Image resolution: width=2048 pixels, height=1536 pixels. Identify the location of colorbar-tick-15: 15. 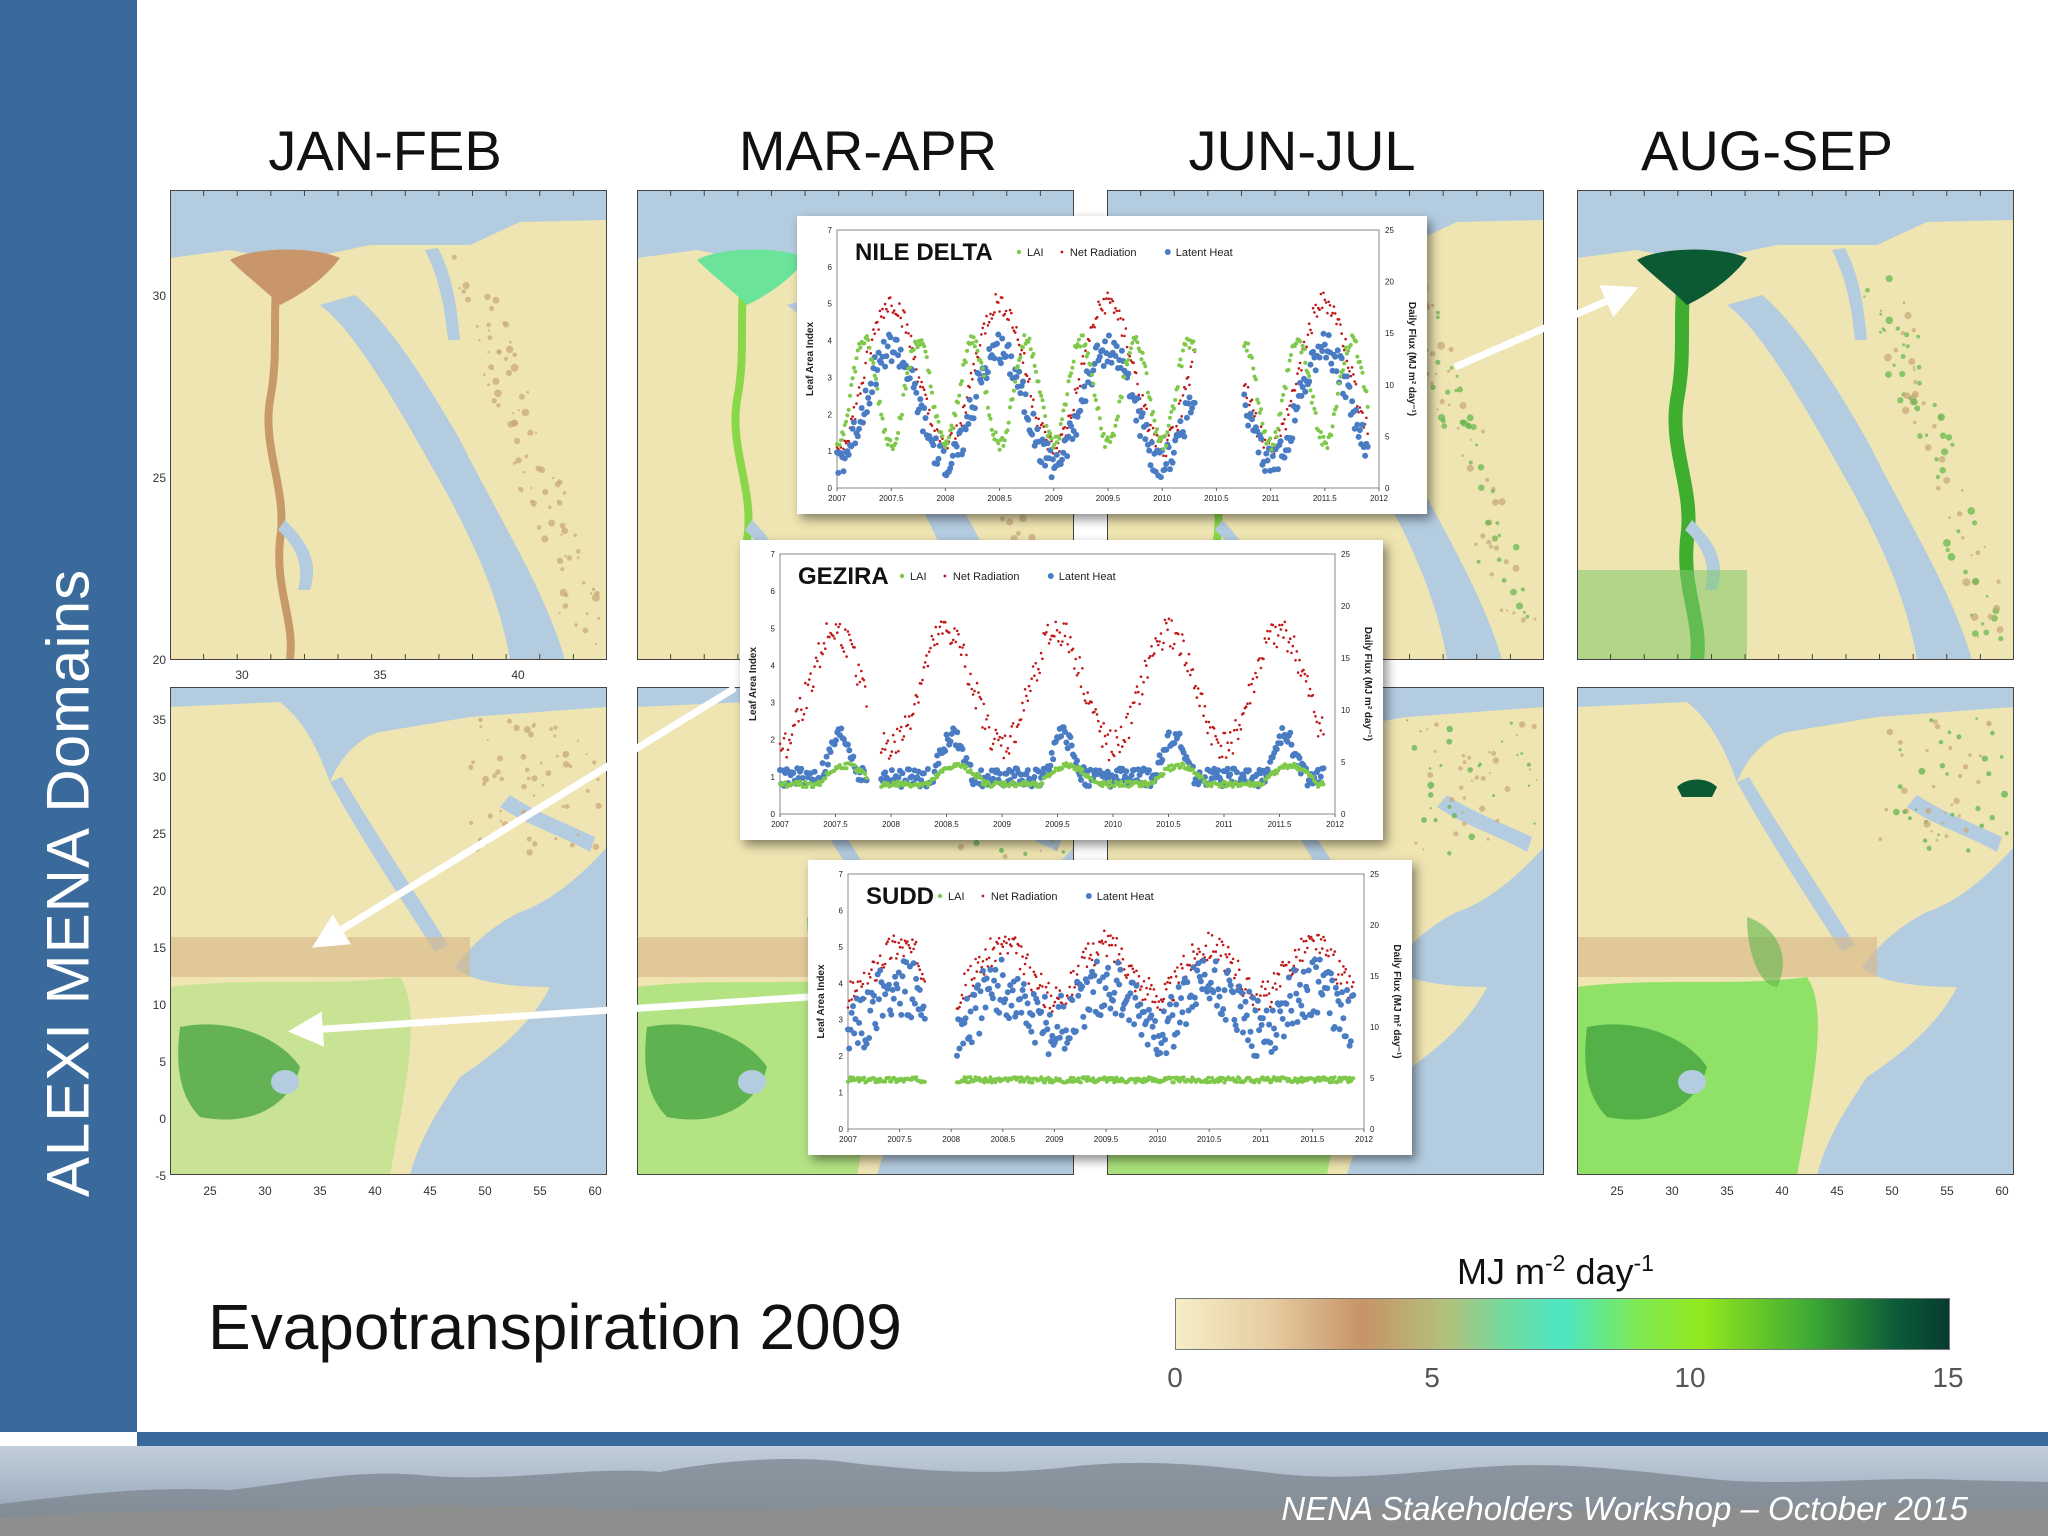
(1948, 1377).